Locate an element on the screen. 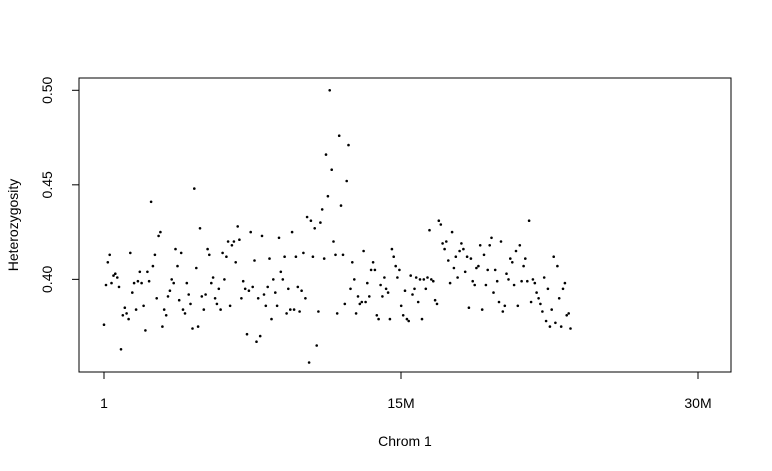 The width and height of the screenshot is (772, 471). y-tick-label: 0.45 is located at coordinates (47, 184).